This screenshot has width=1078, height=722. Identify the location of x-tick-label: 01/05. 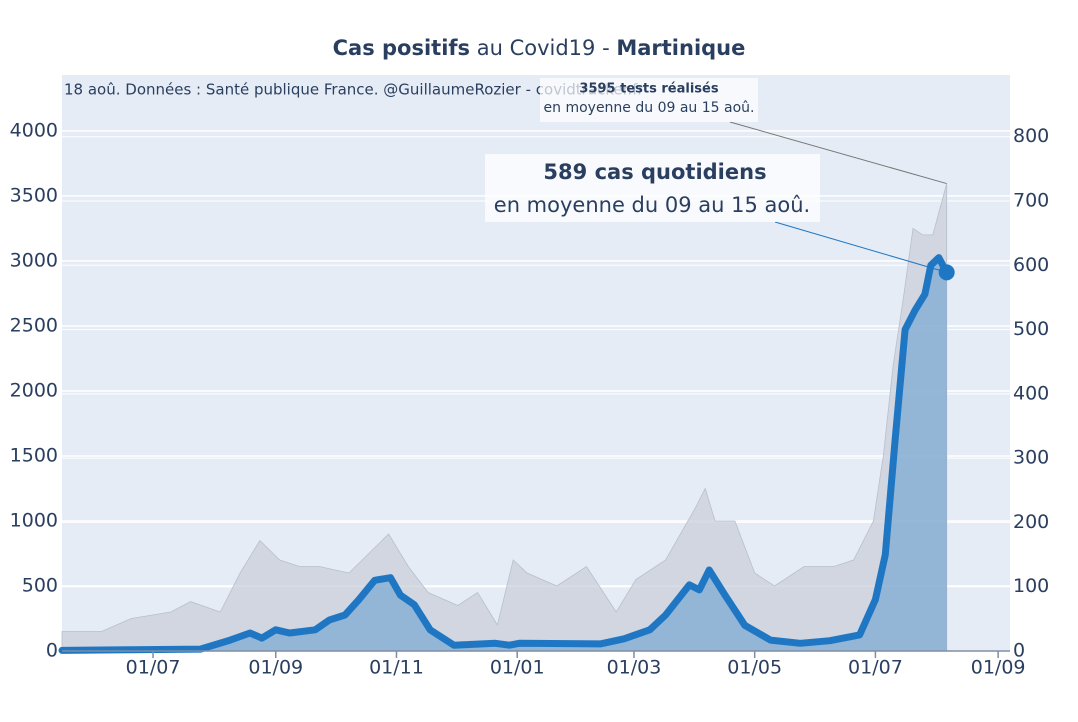
(754, 668).